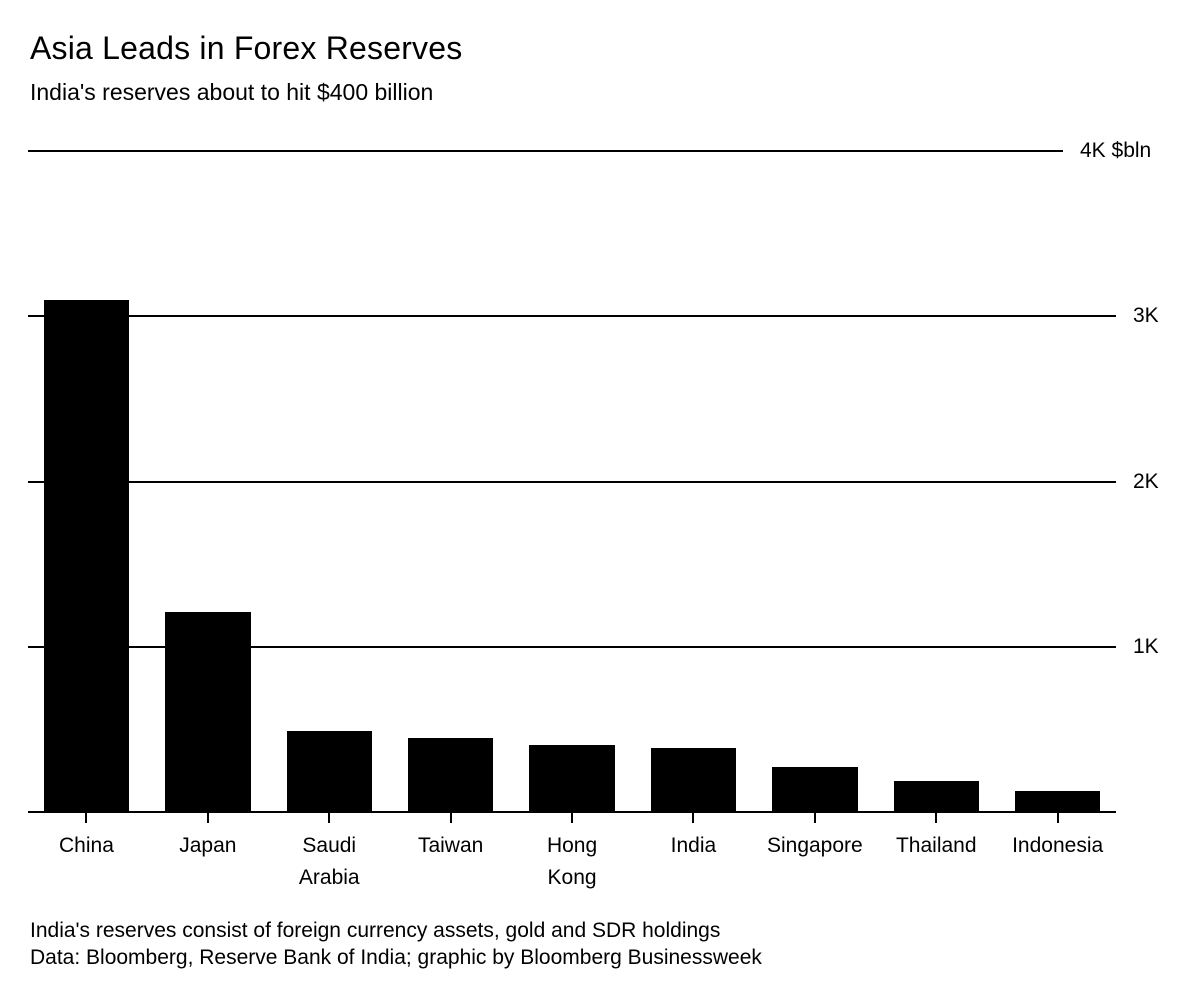 The width and height of the screenshot is (1200, 992). What do you see at coordinates (693, 817) in the screenshot?
I see `xtick-india` at bounding box center [693, 817].